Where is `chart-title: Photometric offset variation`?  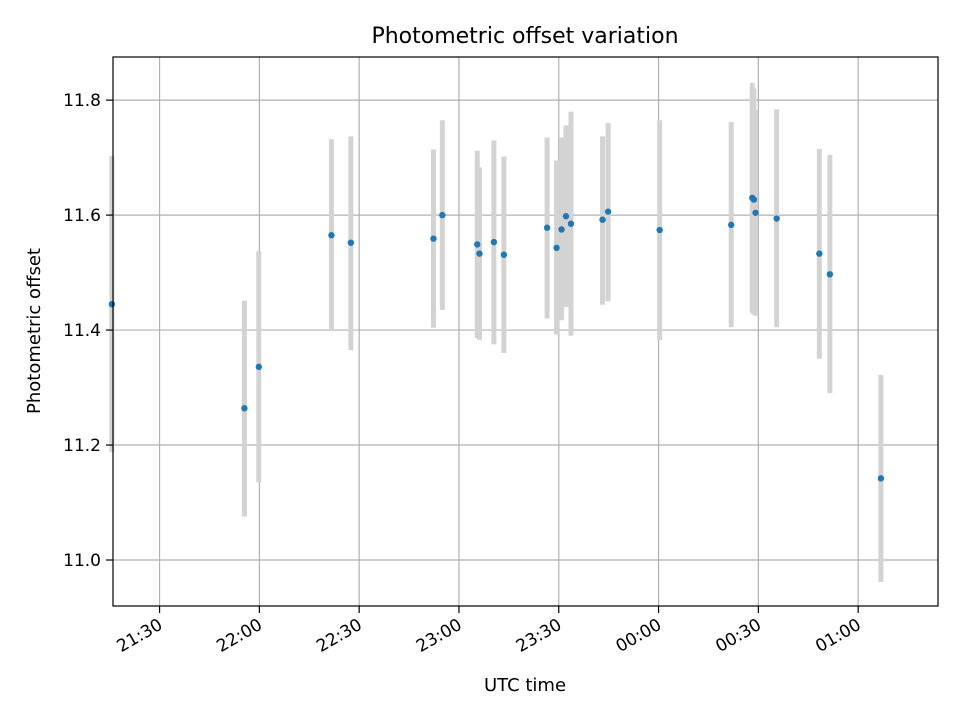
chart-title: Photometric offset variation is located at coordinates (524, 36).